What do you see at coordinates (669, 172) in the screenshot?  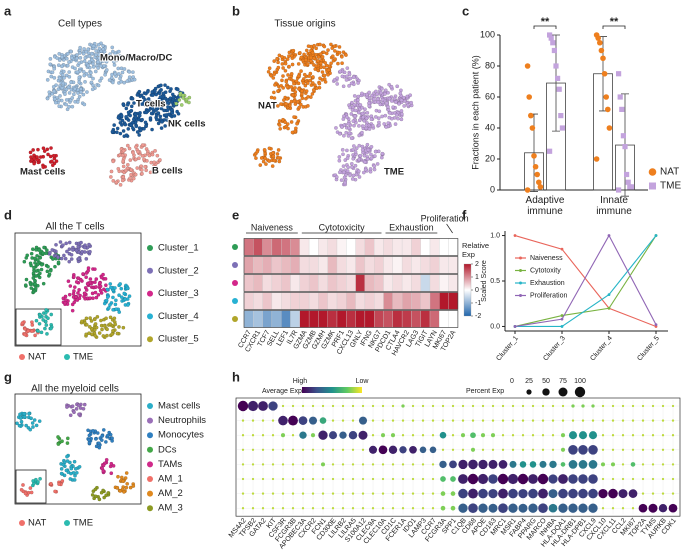 I see `legend-label: NAT` at bounding box center [669, 172].